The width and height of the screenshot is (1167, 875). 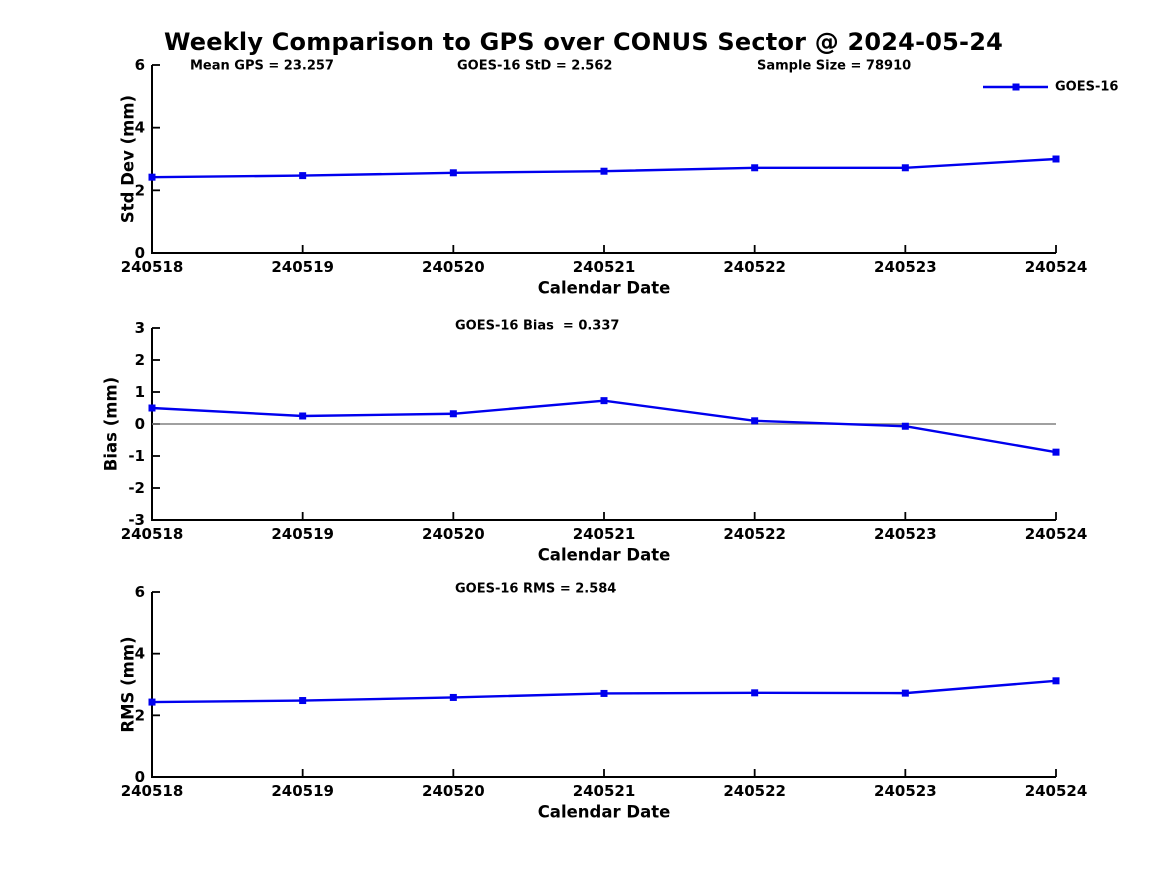 I want to click on y-axis-label: Bias (mm), so click(x=111, y=424).